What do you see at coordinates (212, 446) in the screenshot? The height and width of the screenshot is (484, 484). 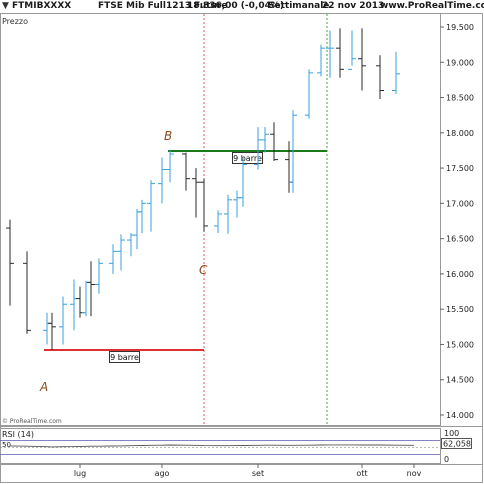 I see `rsi-line` at bounding box center [212, 446].